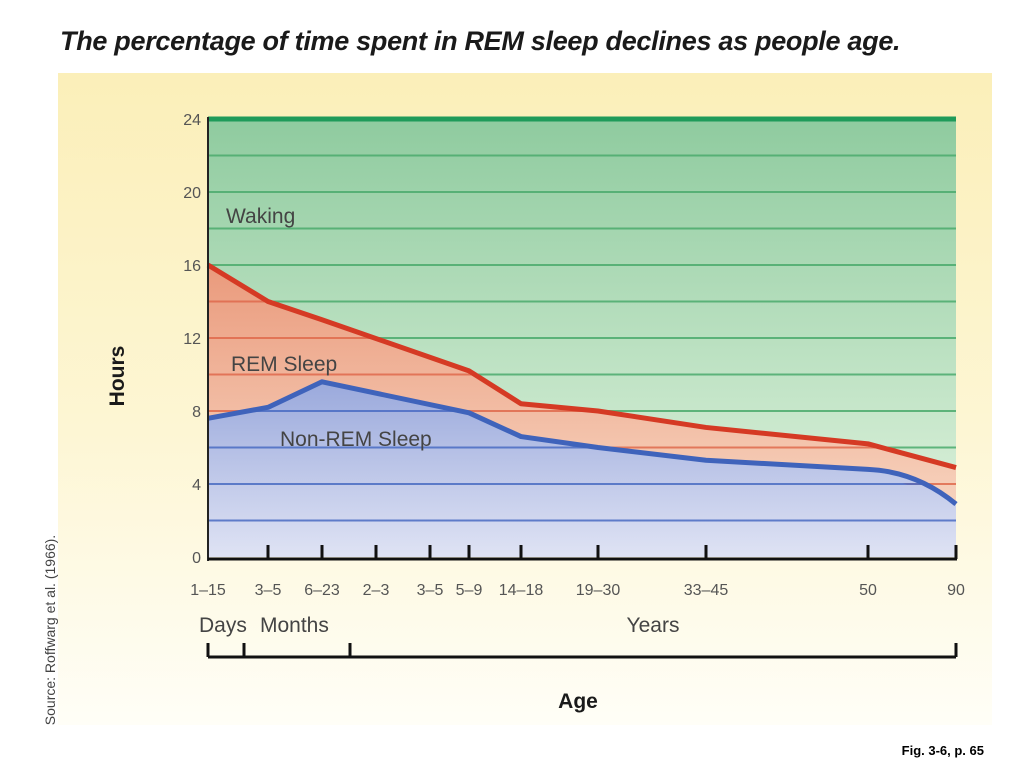 This screenshot has height=768, width=1024. I want to click on x-axis-title: Age, so click(578, 701).